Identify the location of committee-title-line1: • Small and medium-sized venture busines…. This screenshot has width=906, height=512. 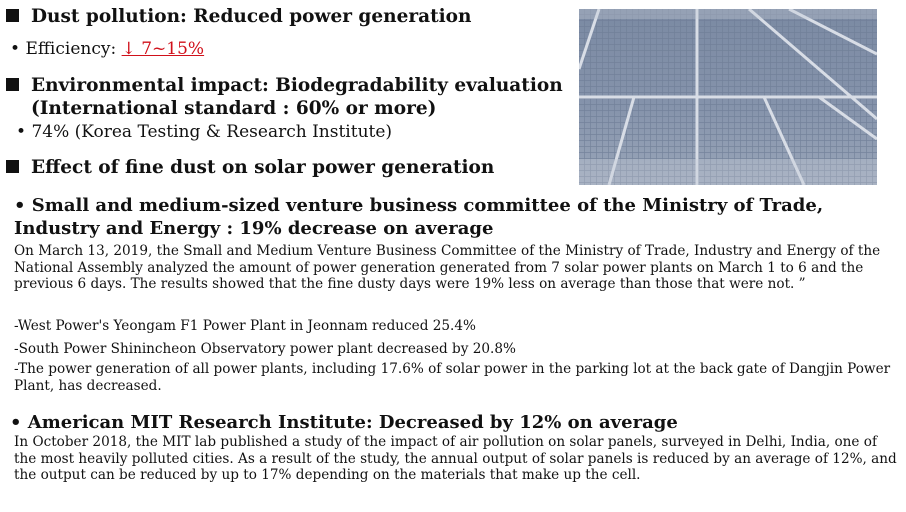
(419, 205).